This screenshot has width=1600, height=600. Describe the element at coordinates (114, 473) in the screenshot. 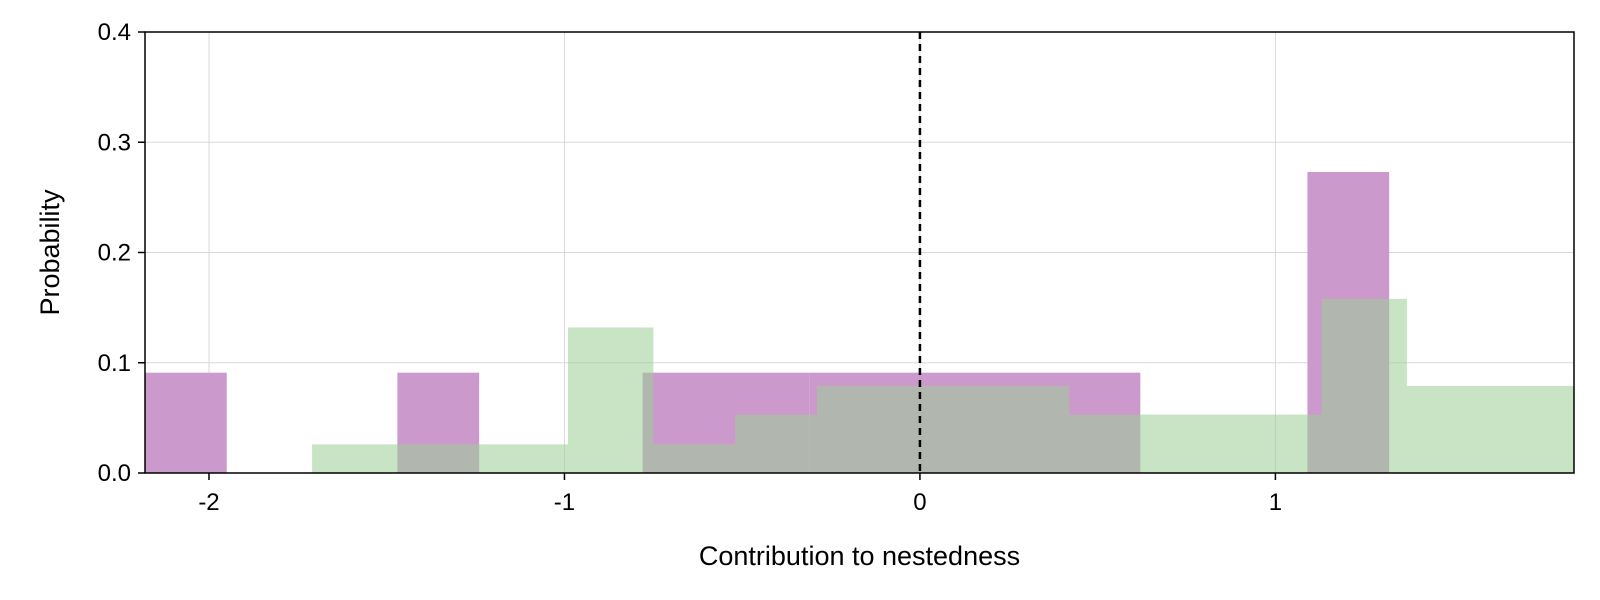

I see `y-tick-label: 0.0` at that location.